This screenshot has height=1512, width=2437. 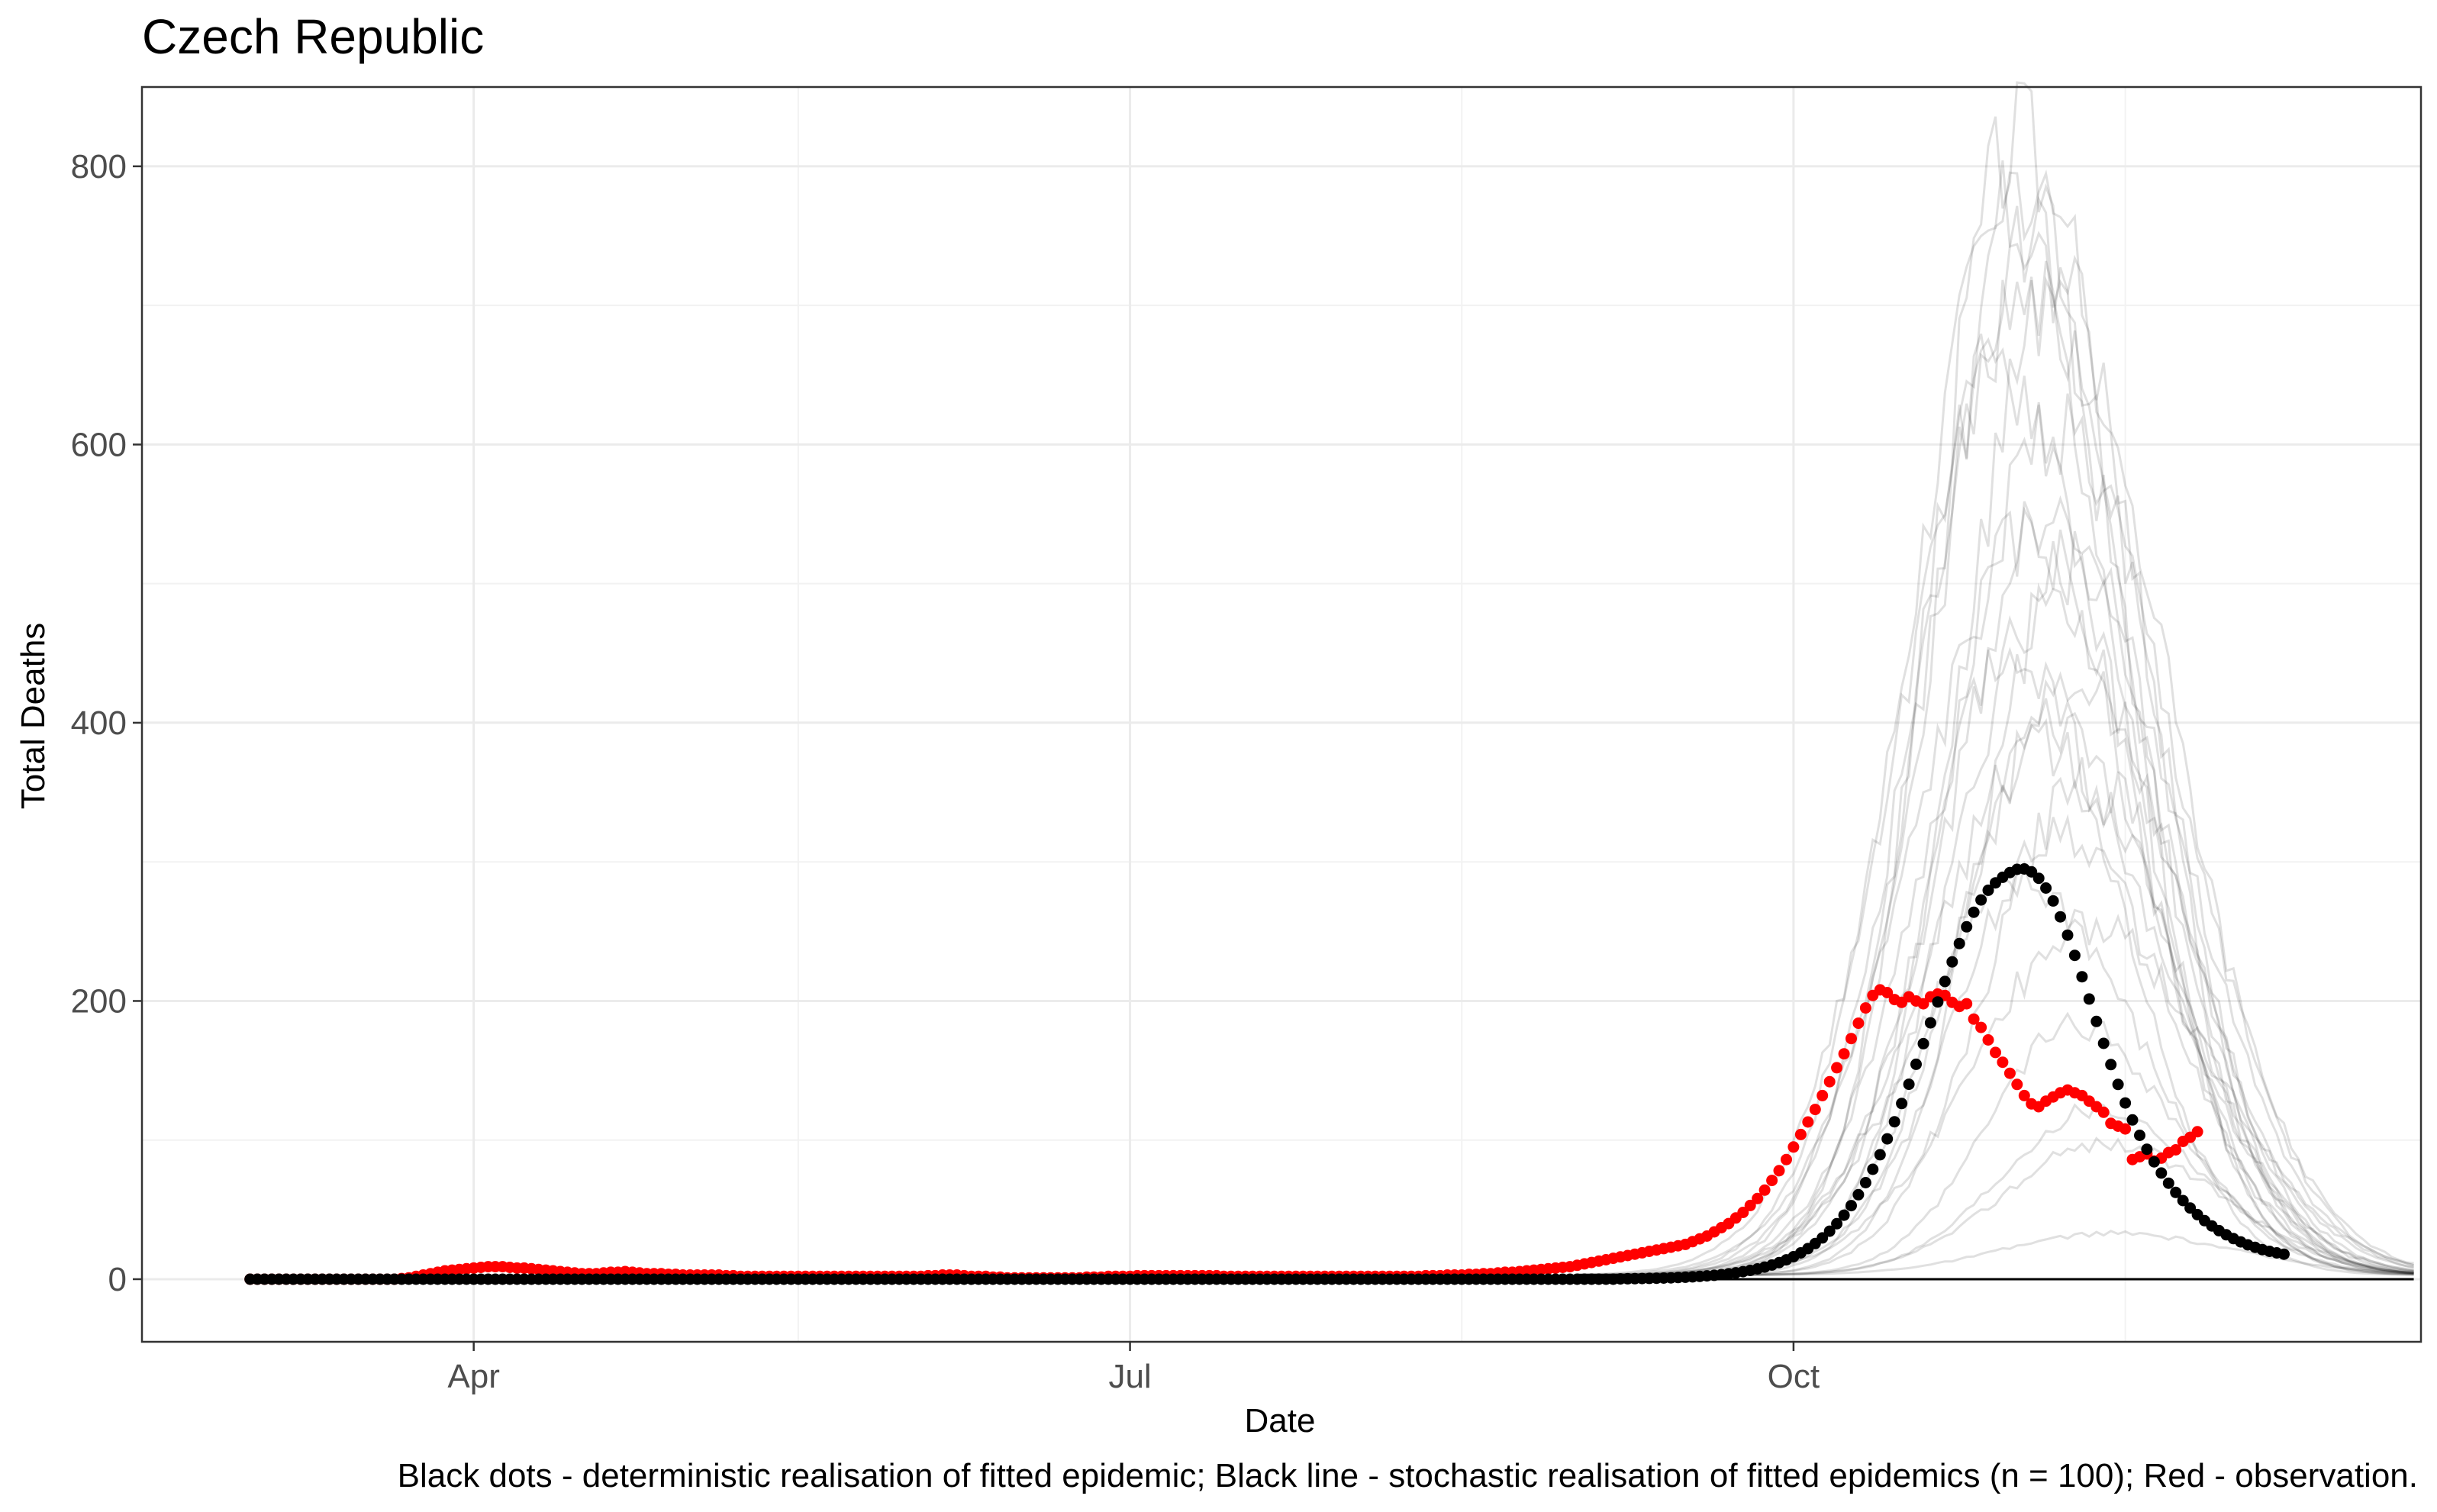 What do you see at coordinates (99, 166) in the screenshot?
I see `y-tick-label: 800` at bounding box center [99, 166].